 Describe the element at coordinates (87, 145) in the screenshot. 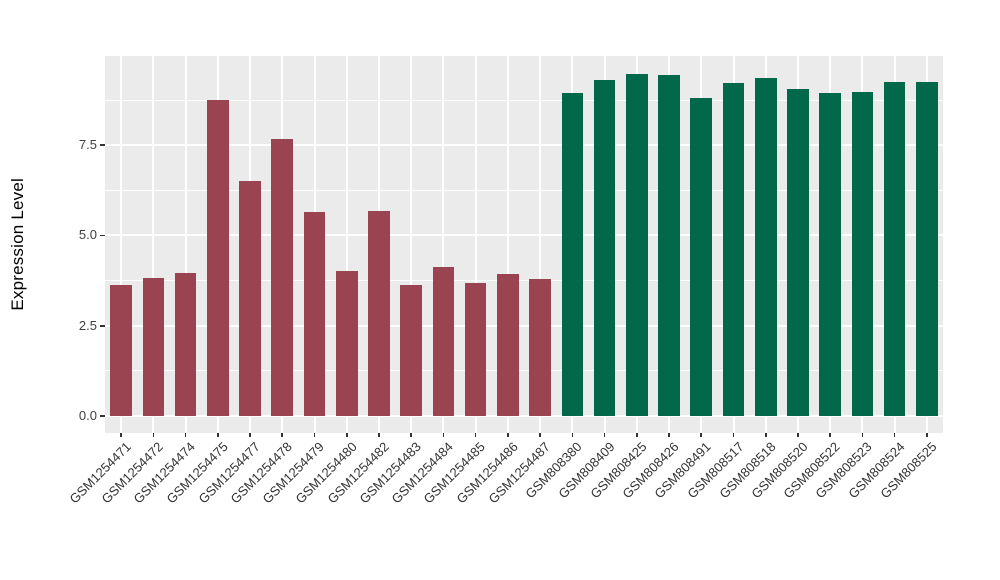

I see `y-tick-label: 7.5` at that location.